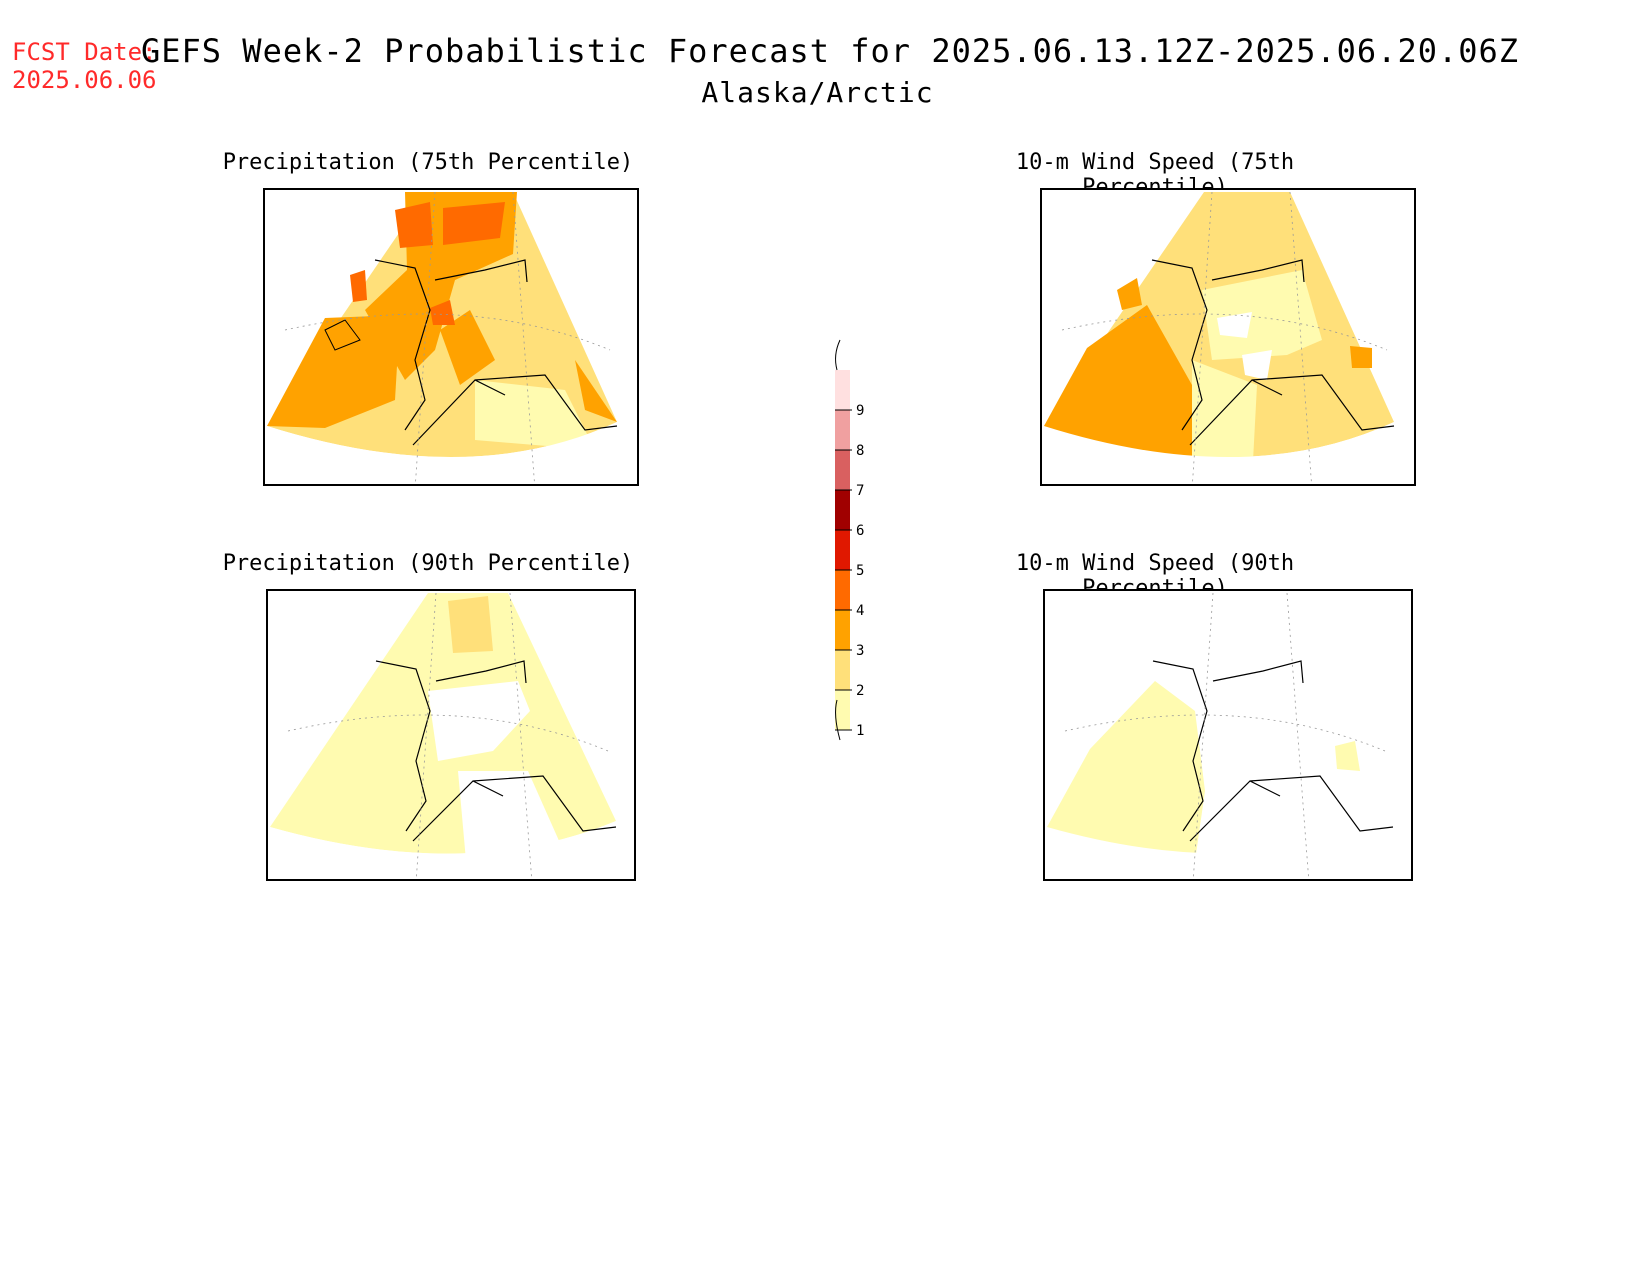 The width and height of the screenshot is (1650, 1275). Describe the element at coordinates (84, 52) in the screenshot. I see `fcst-date-caption: FCST Date:` at that location.